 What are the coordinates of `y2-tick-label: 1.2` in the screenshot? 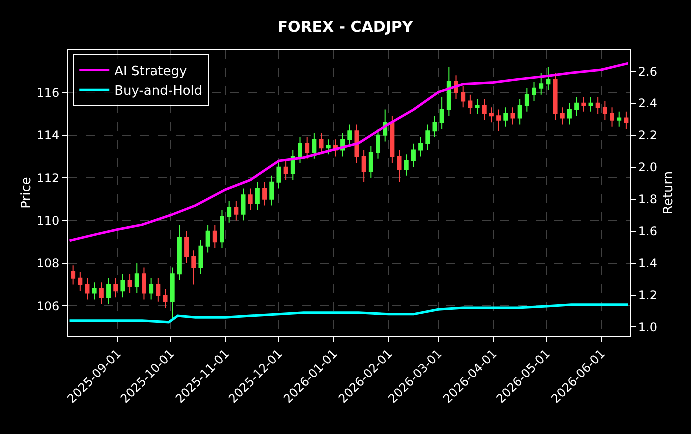 It's located at (648, 295).